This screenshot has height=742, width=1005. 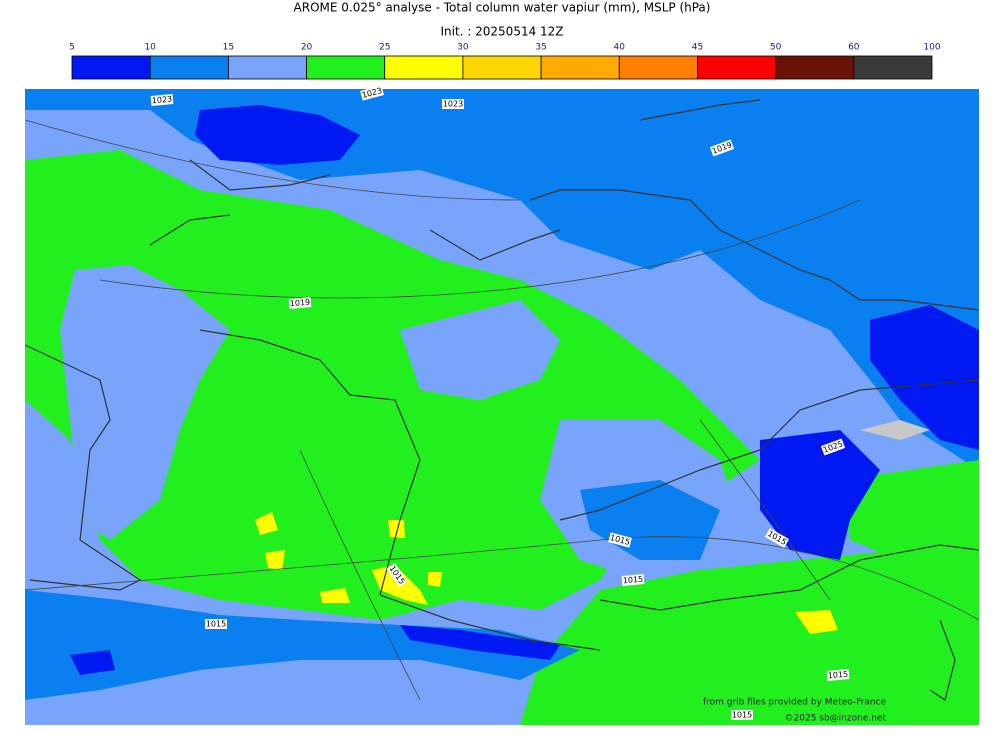 I want to click on colorbar-tick-label: 50, so click(x=776, y=48).